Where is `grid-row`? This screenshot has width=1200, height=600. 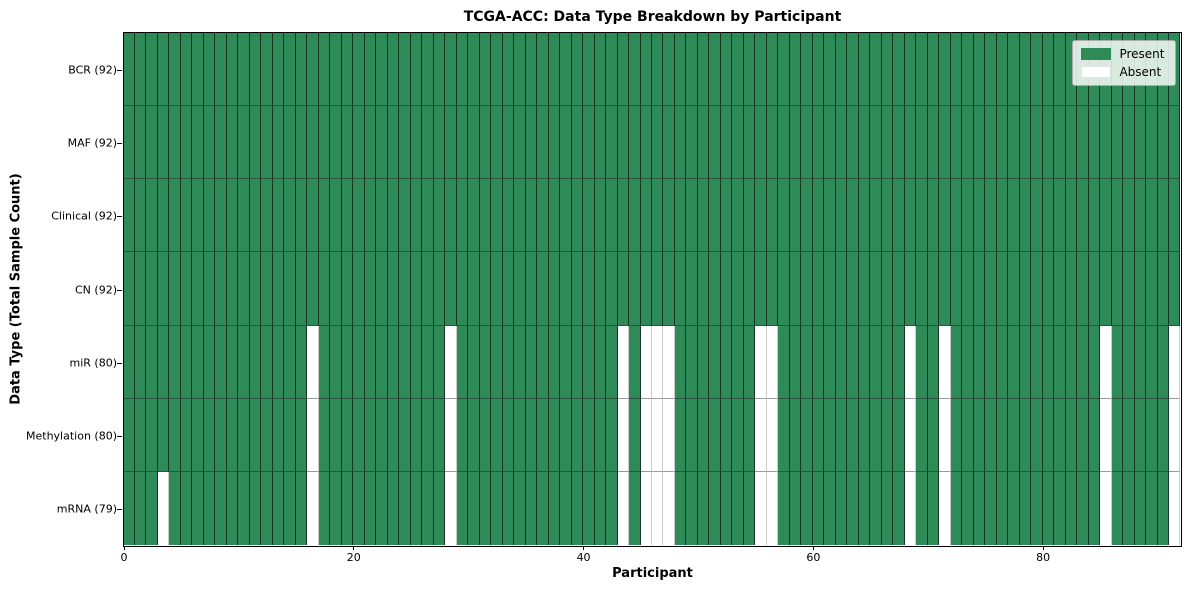 grid-row is located at coordinates (652, 289).